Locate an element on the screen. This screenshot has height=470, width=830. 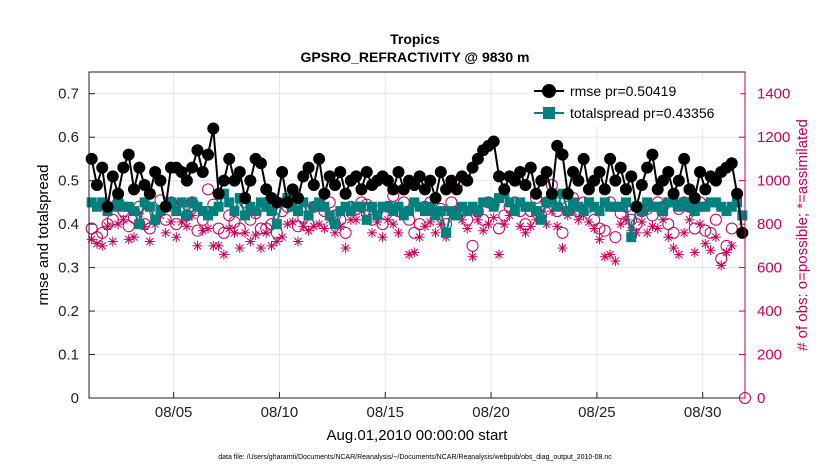
y-tick-label: 0.5 is located at coordinates (68, 181).